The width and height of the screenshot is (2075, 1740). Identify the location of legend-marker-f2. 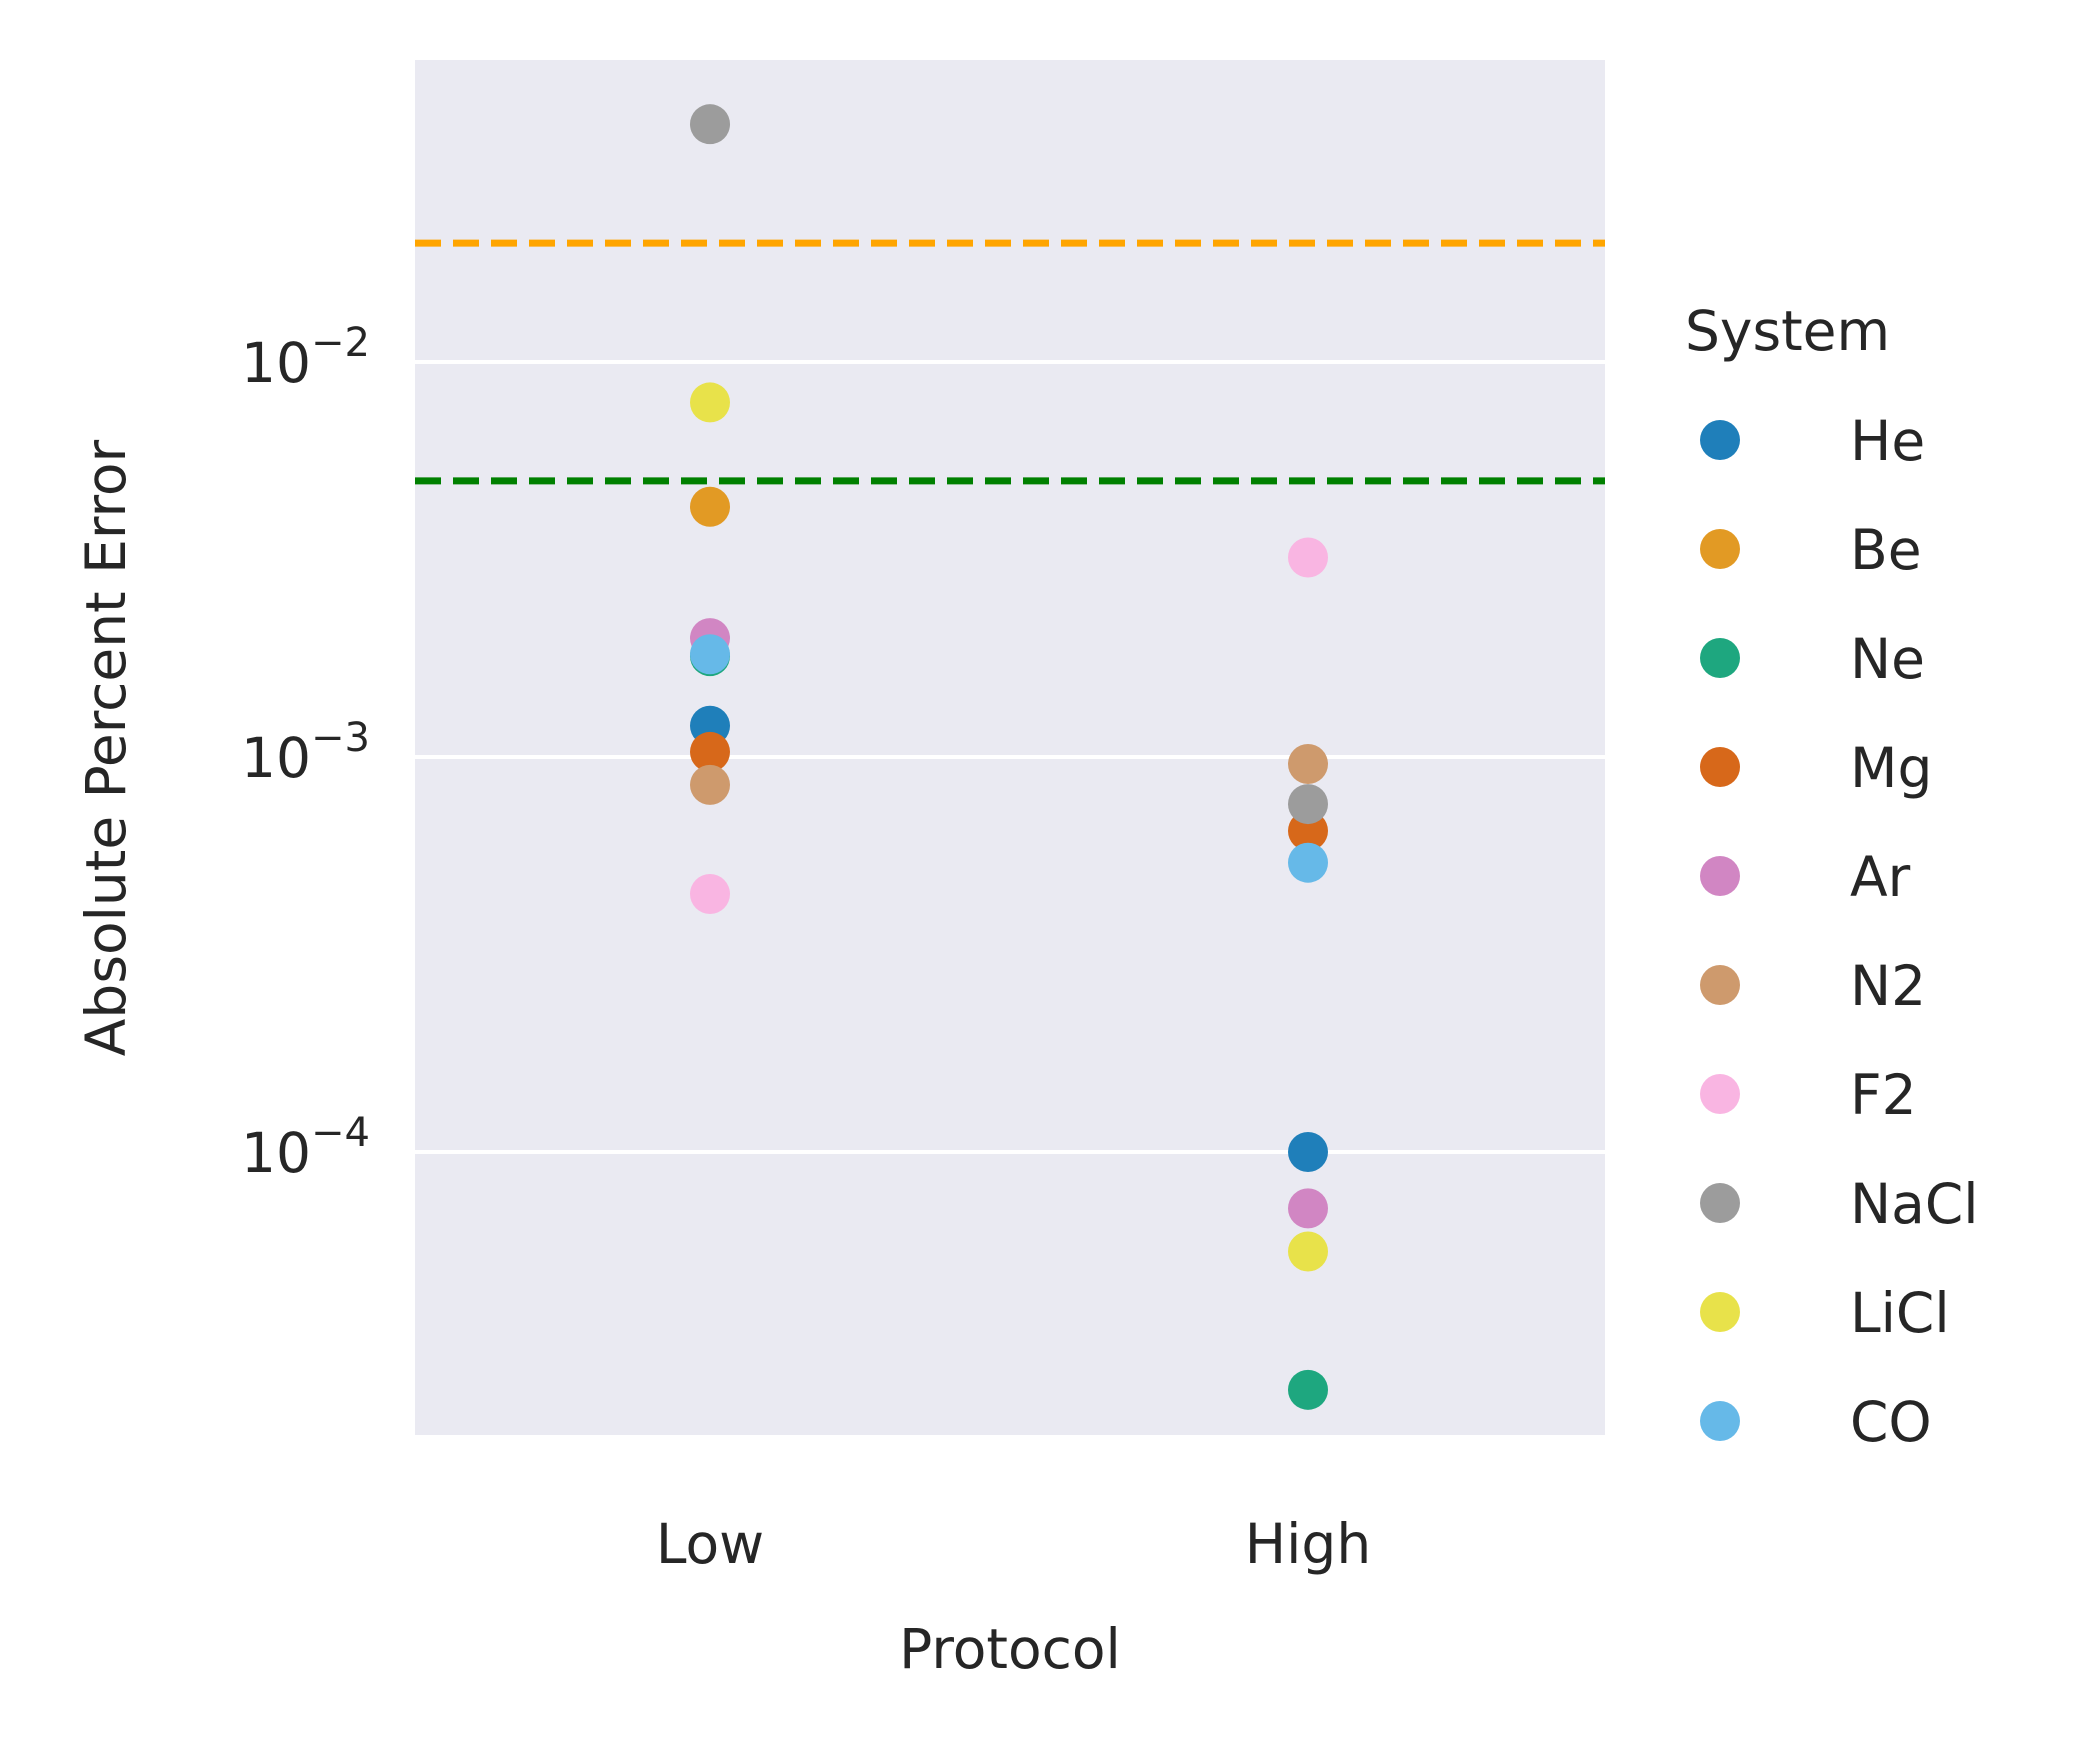
(1720, 1094).